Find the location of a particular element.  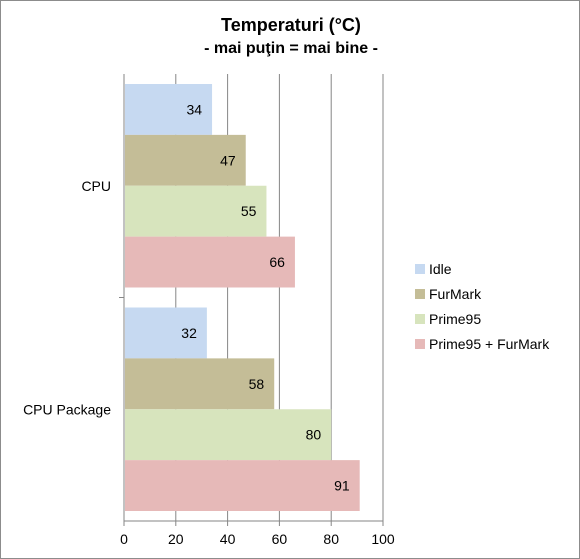

chart-subtitle: - mai puţin = mai bine - is located at coordinates (291, 48).